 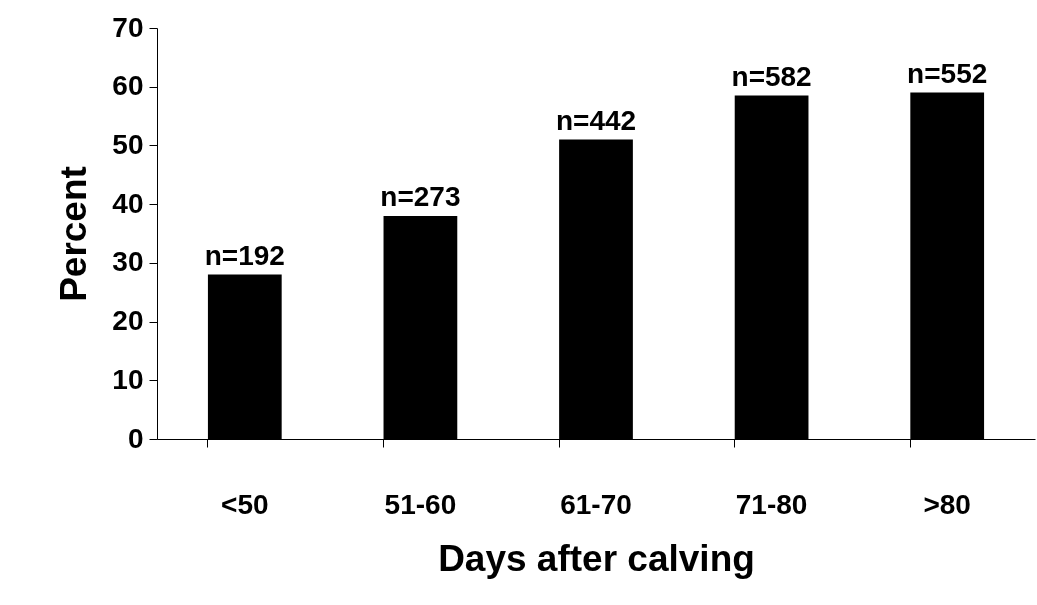 I want to click on annotation: n=273, so click(x=420, y=196).